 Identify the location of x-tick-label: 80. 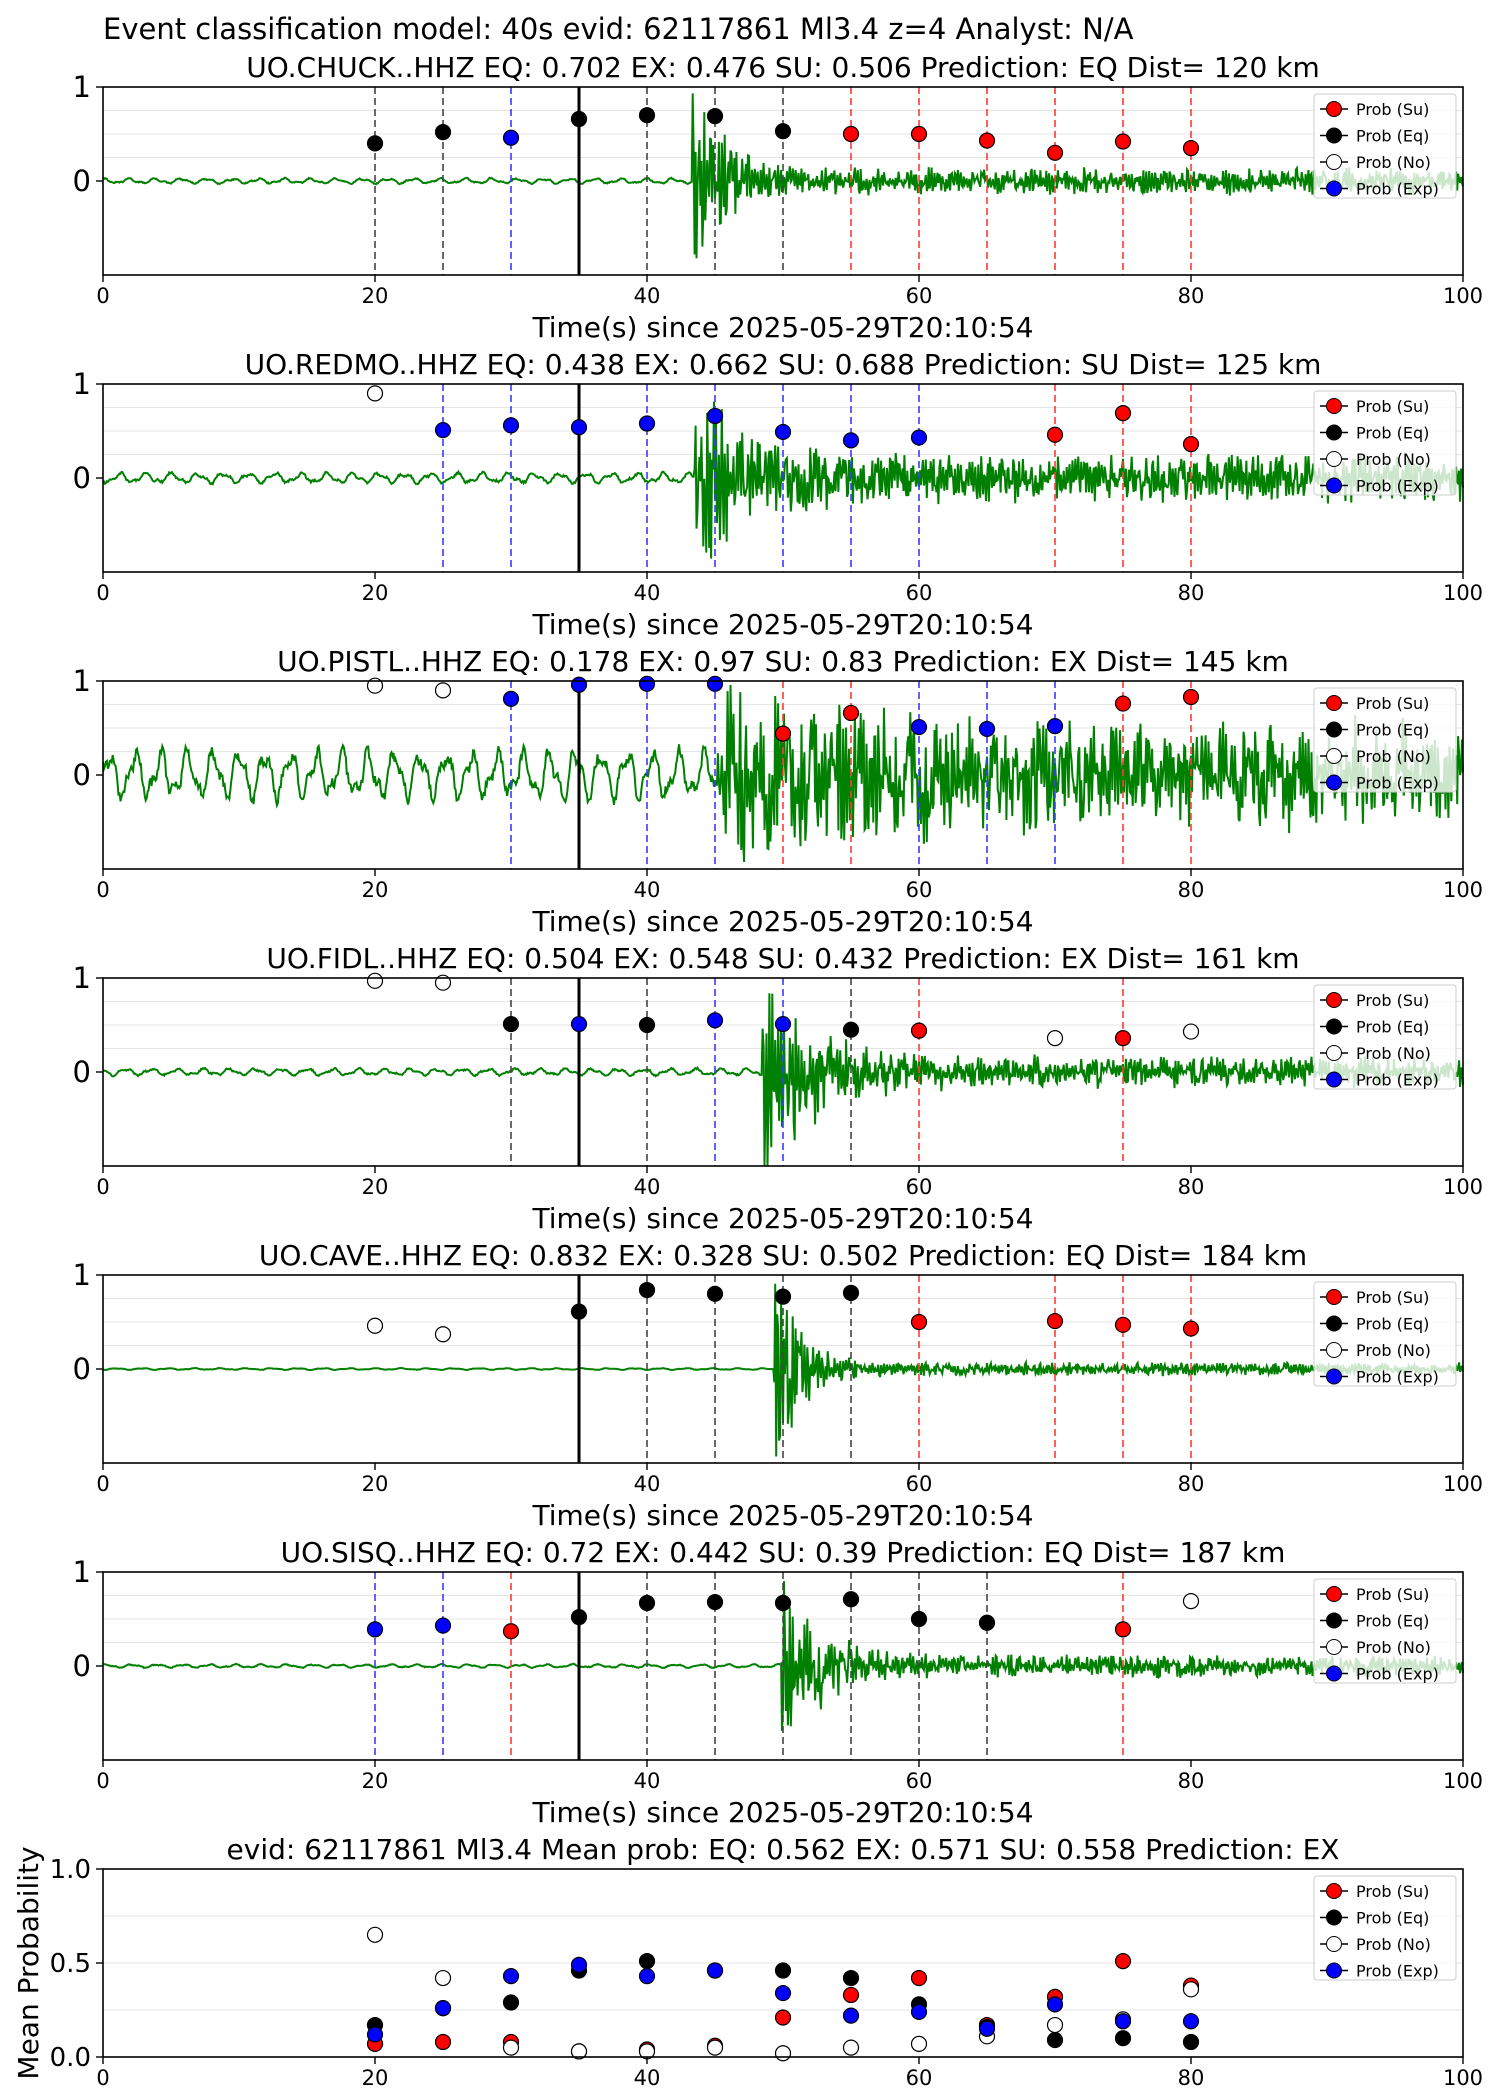
(1191, 2078).